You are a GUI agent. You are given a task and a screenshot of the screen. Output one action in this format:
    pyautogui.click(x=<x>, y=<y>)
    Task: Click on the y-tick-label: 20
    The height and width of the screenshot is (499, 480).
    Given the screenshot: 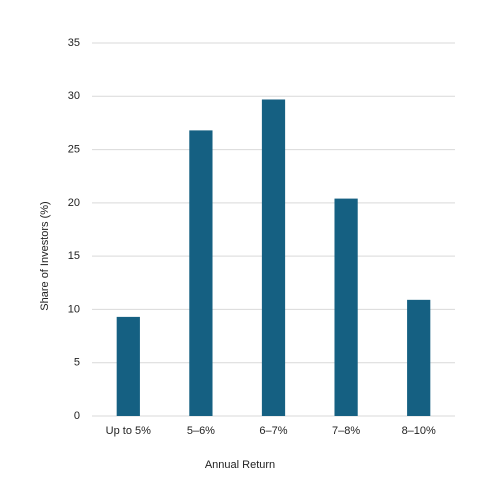 What is the action you would take?
    pyautogui.click(x=74, y=203)
    